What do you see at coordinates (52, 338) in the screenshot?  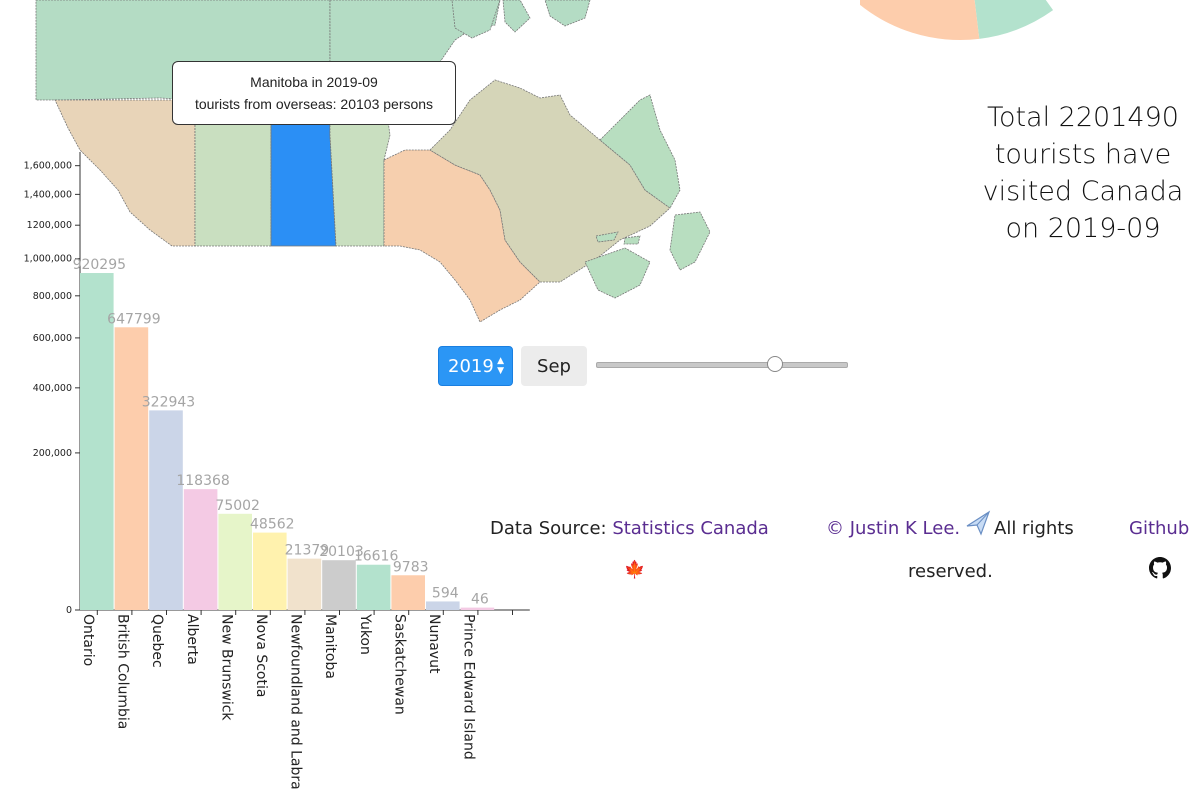 I see `y-tick-label: 600,000` at bounding box center [52, 338].